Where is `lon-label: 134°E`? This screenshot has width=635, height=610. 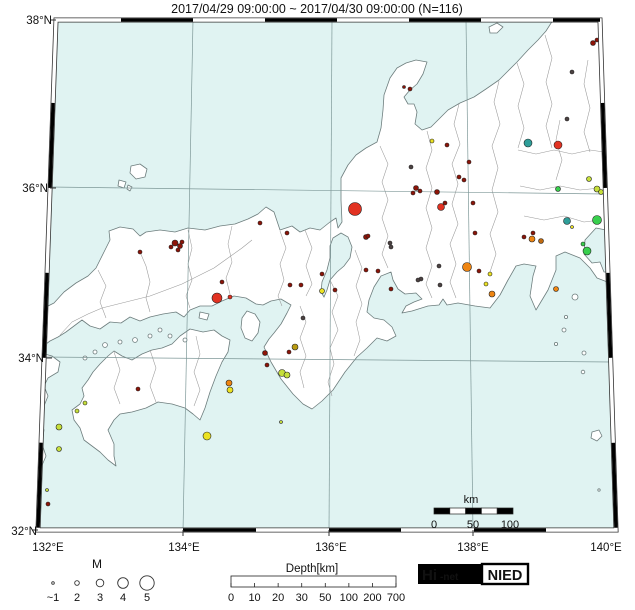 lon-label: 134°E is located at coordinates (184, 548).